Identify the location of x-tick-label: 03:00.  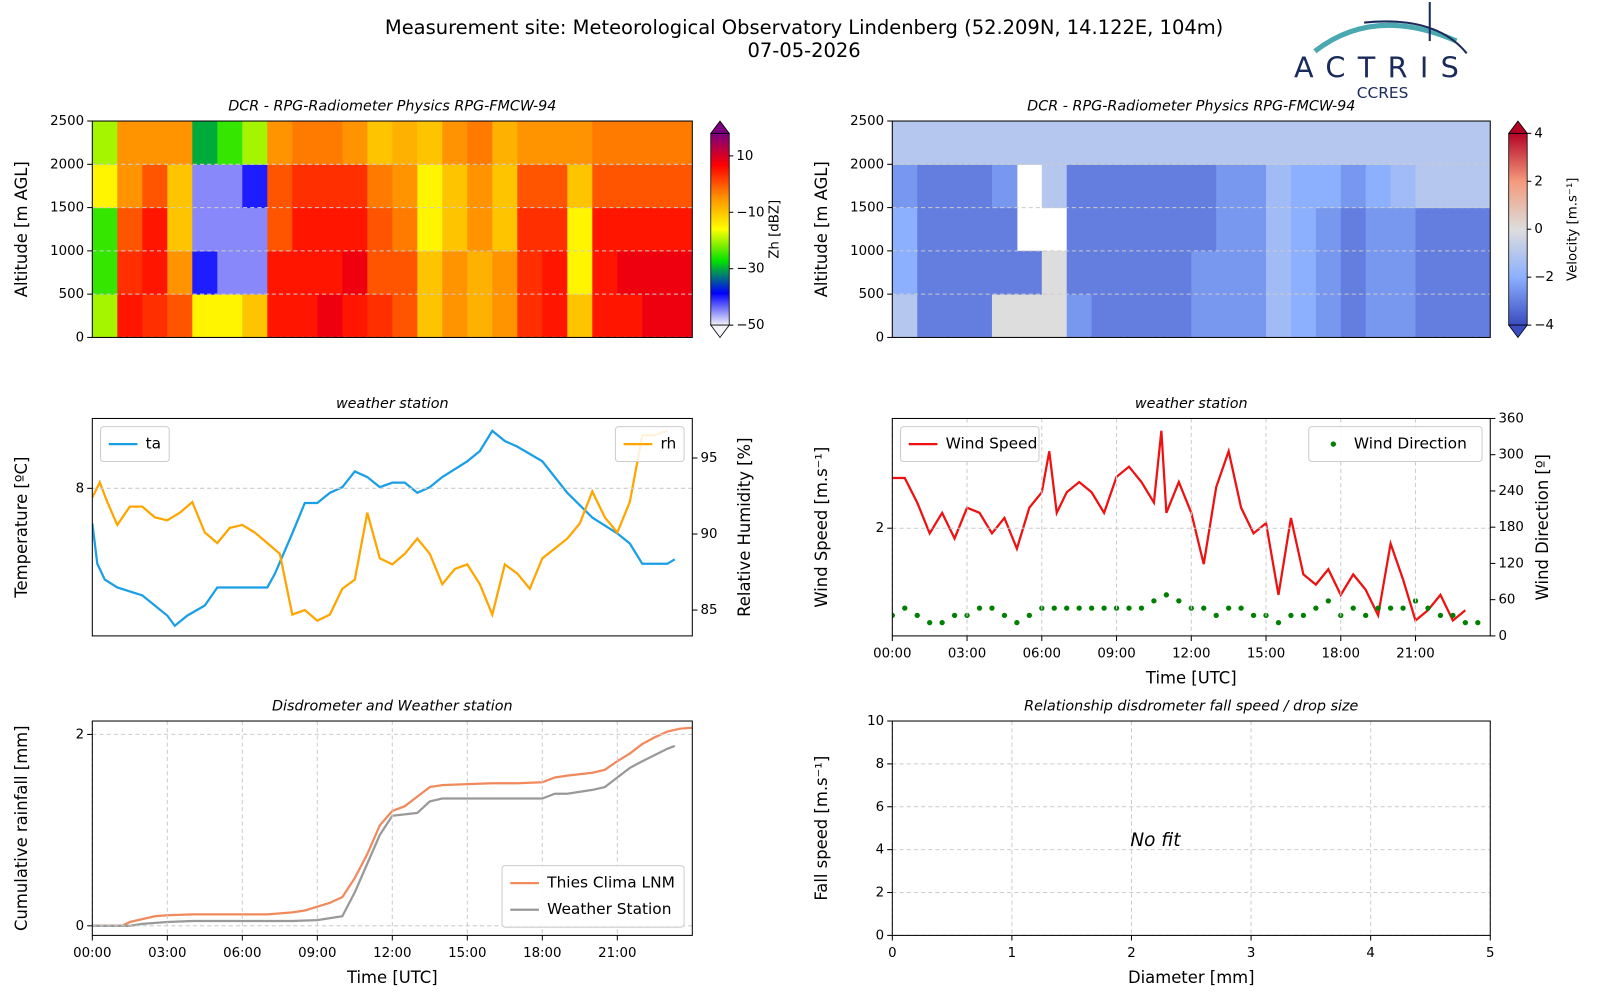
(167, 953).